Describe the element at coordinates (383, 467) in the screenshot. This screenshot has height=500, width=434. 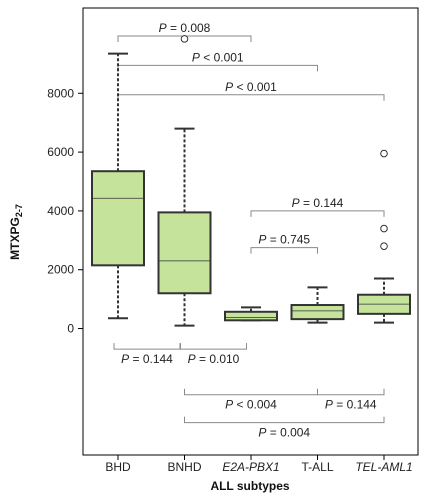
I see `x-tick-label: TEL-AML1` at that location.